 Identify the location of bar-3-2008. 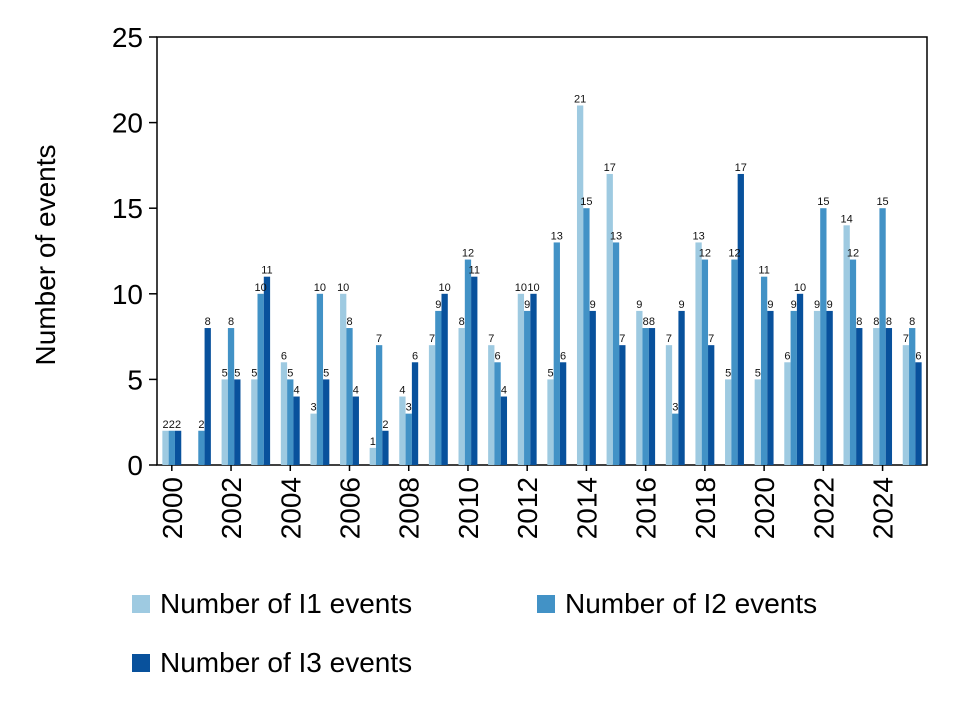
(415, 413).